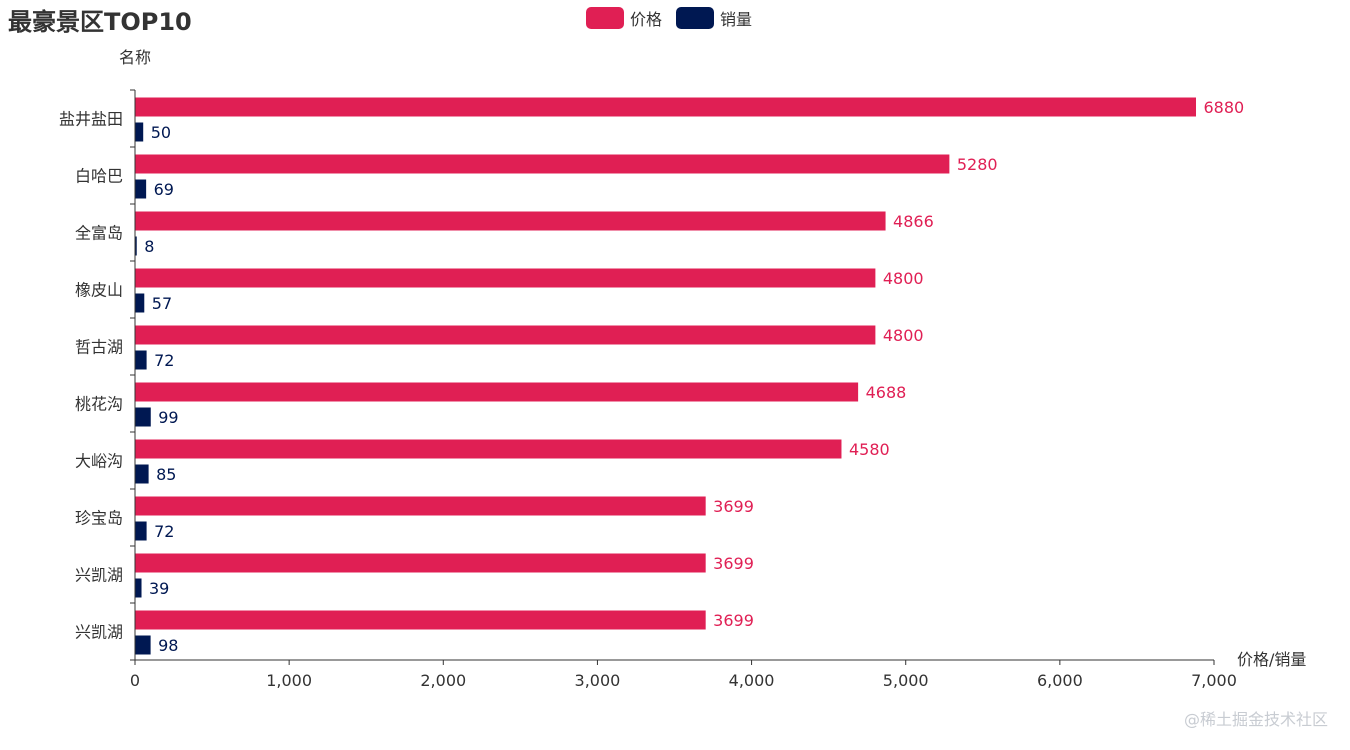 The width and height of the screenshot is (1350, 750). What do you see at coordinates (166, 474) in the screenshot?
I see `data-label-sales: 85` at bounding box center [166, 474].